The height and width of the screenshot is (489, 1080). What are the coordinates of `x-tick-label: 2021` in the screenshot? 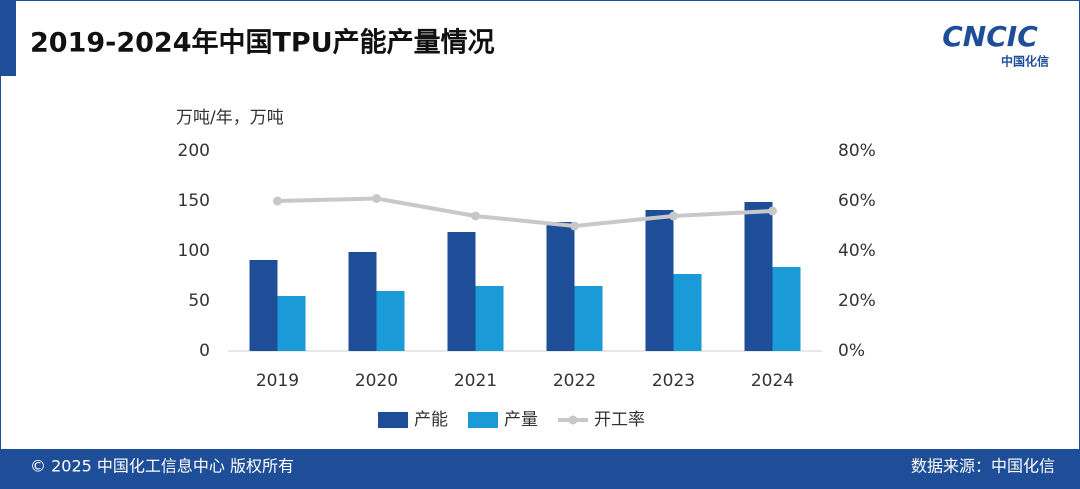 It's located at (475, 381).